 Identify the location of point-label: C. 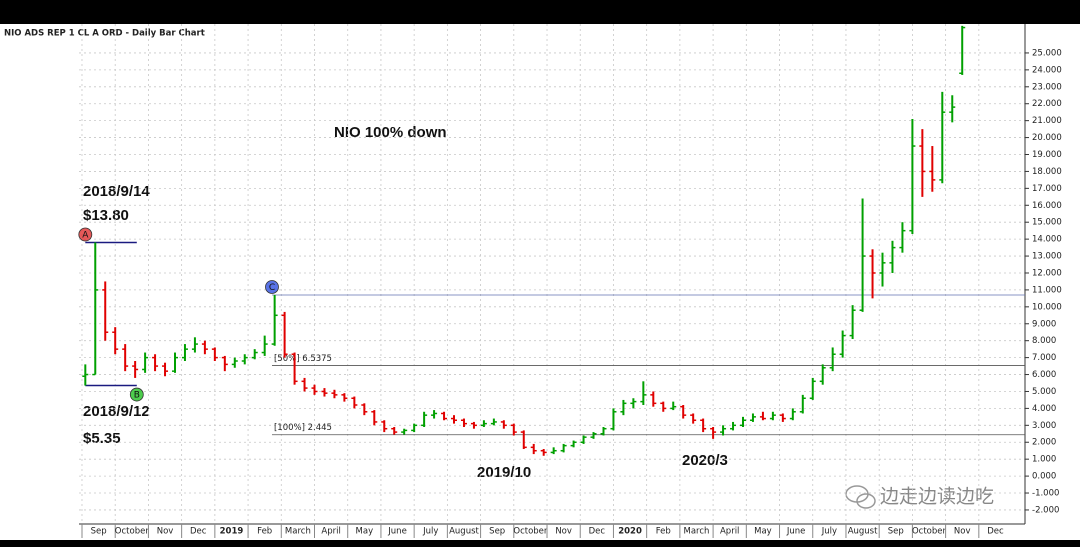
(272, 288).